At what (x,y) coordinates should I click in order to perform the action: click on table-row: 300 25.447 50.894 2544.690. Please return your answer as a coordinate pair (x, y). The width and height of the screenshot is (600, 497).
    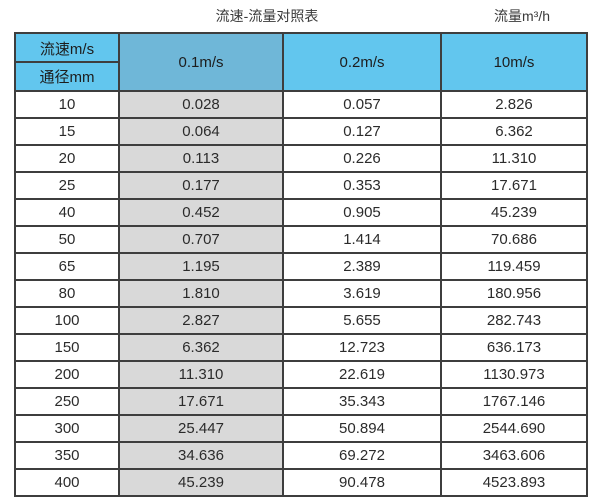
    Looking at the image, I should click on (301, 428).